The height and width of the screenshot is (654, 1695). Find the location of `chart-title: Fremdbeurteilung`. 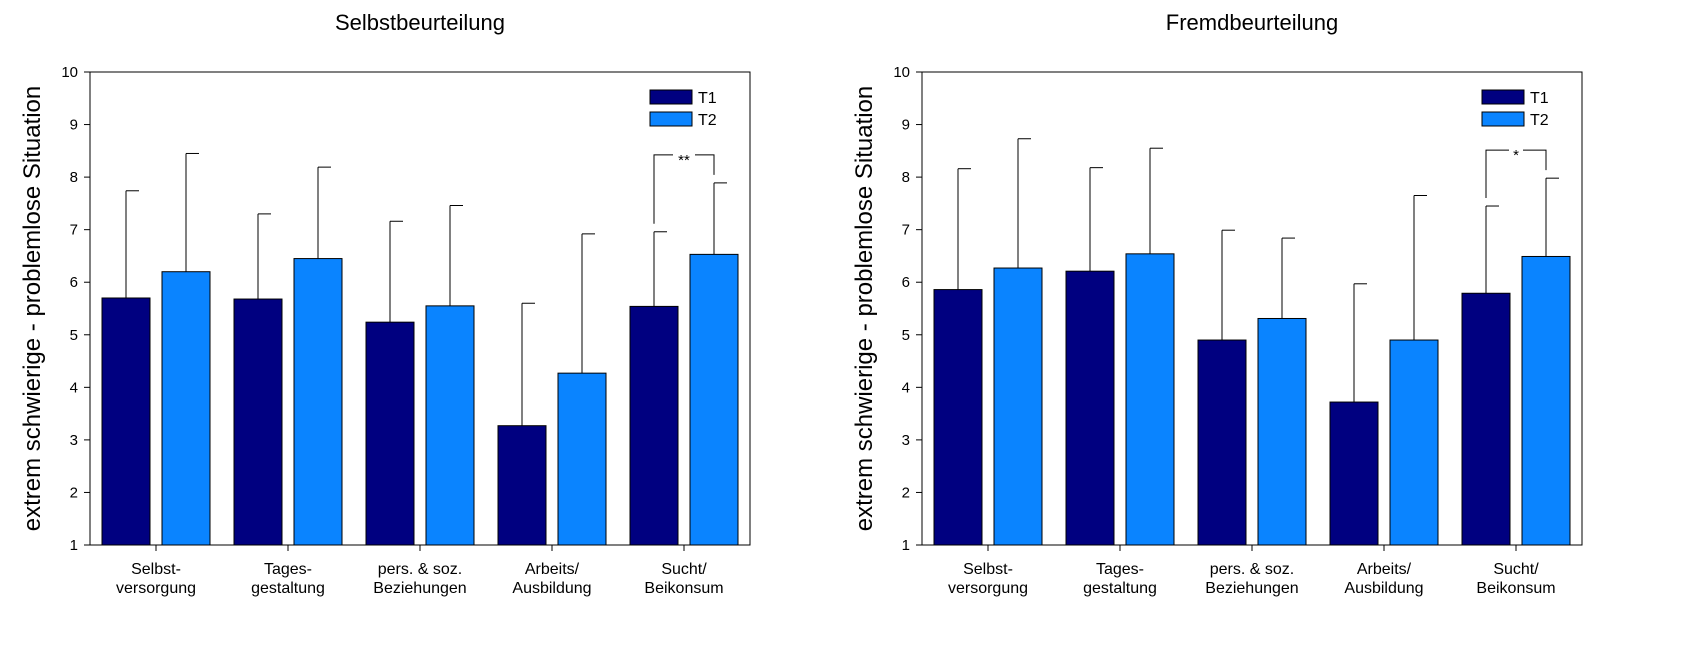

chart-title: Fremdbeurteilung is located at coordinates (1252, 22).